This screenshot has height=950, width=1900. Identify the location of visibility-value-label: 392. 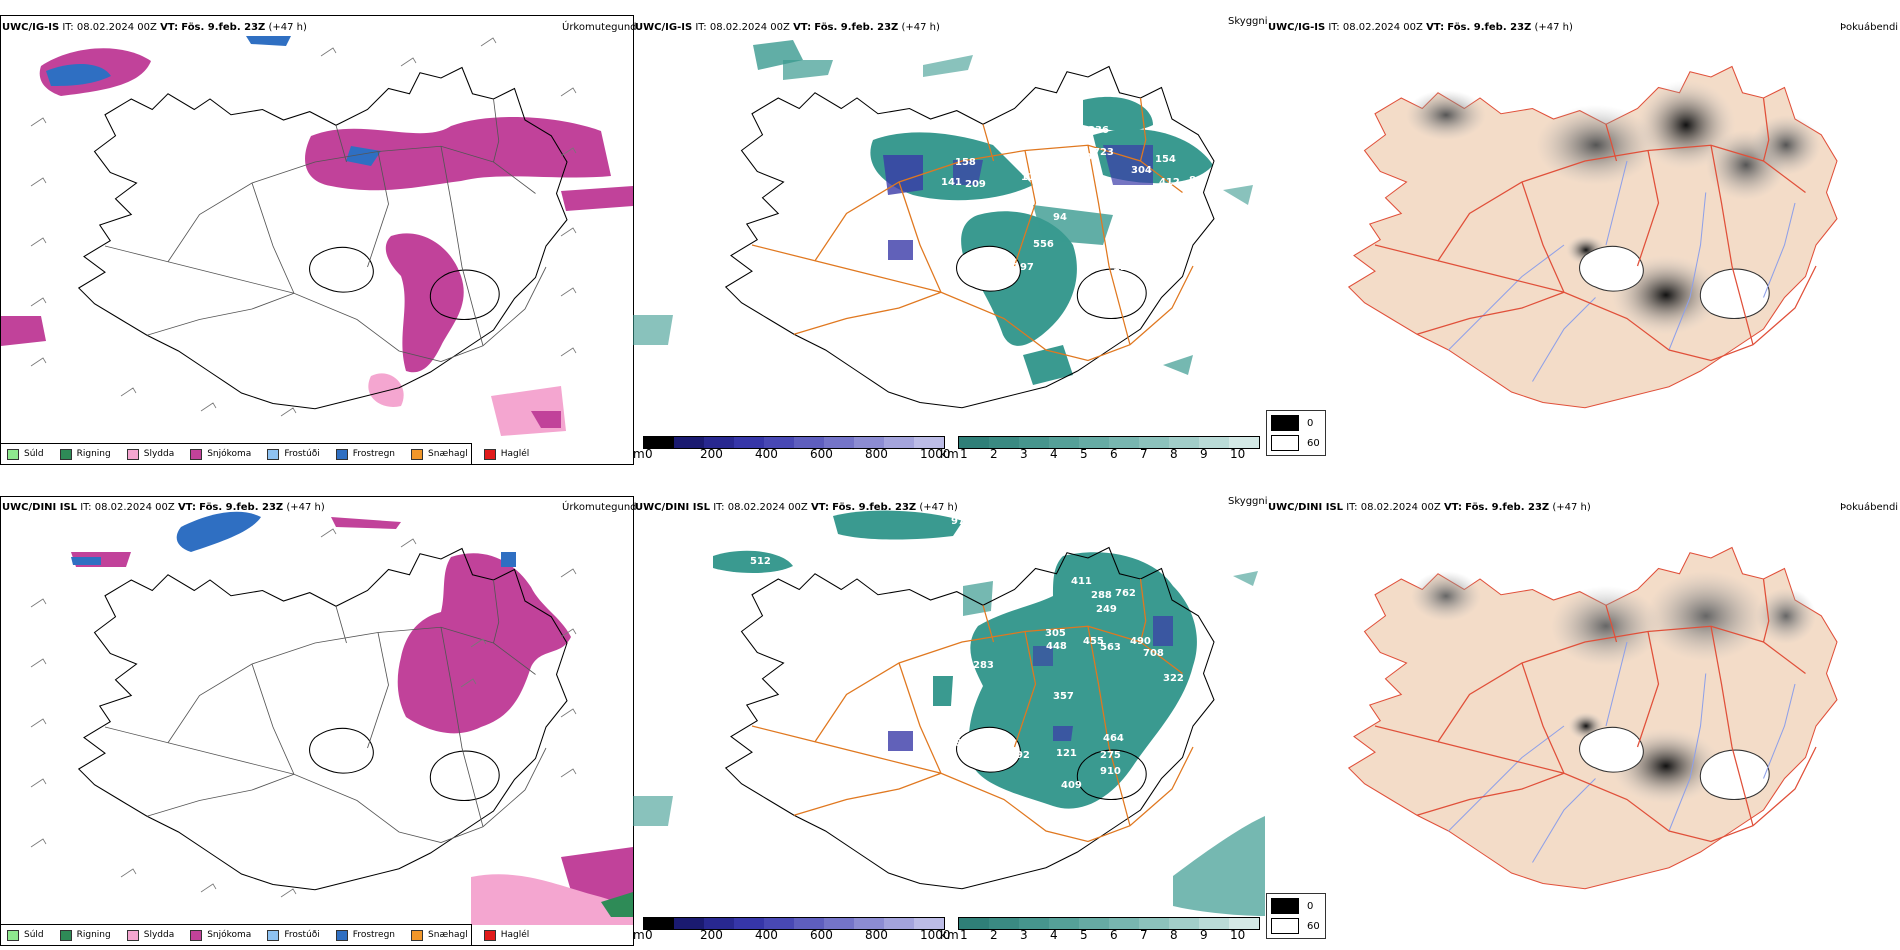
(1019, 755).